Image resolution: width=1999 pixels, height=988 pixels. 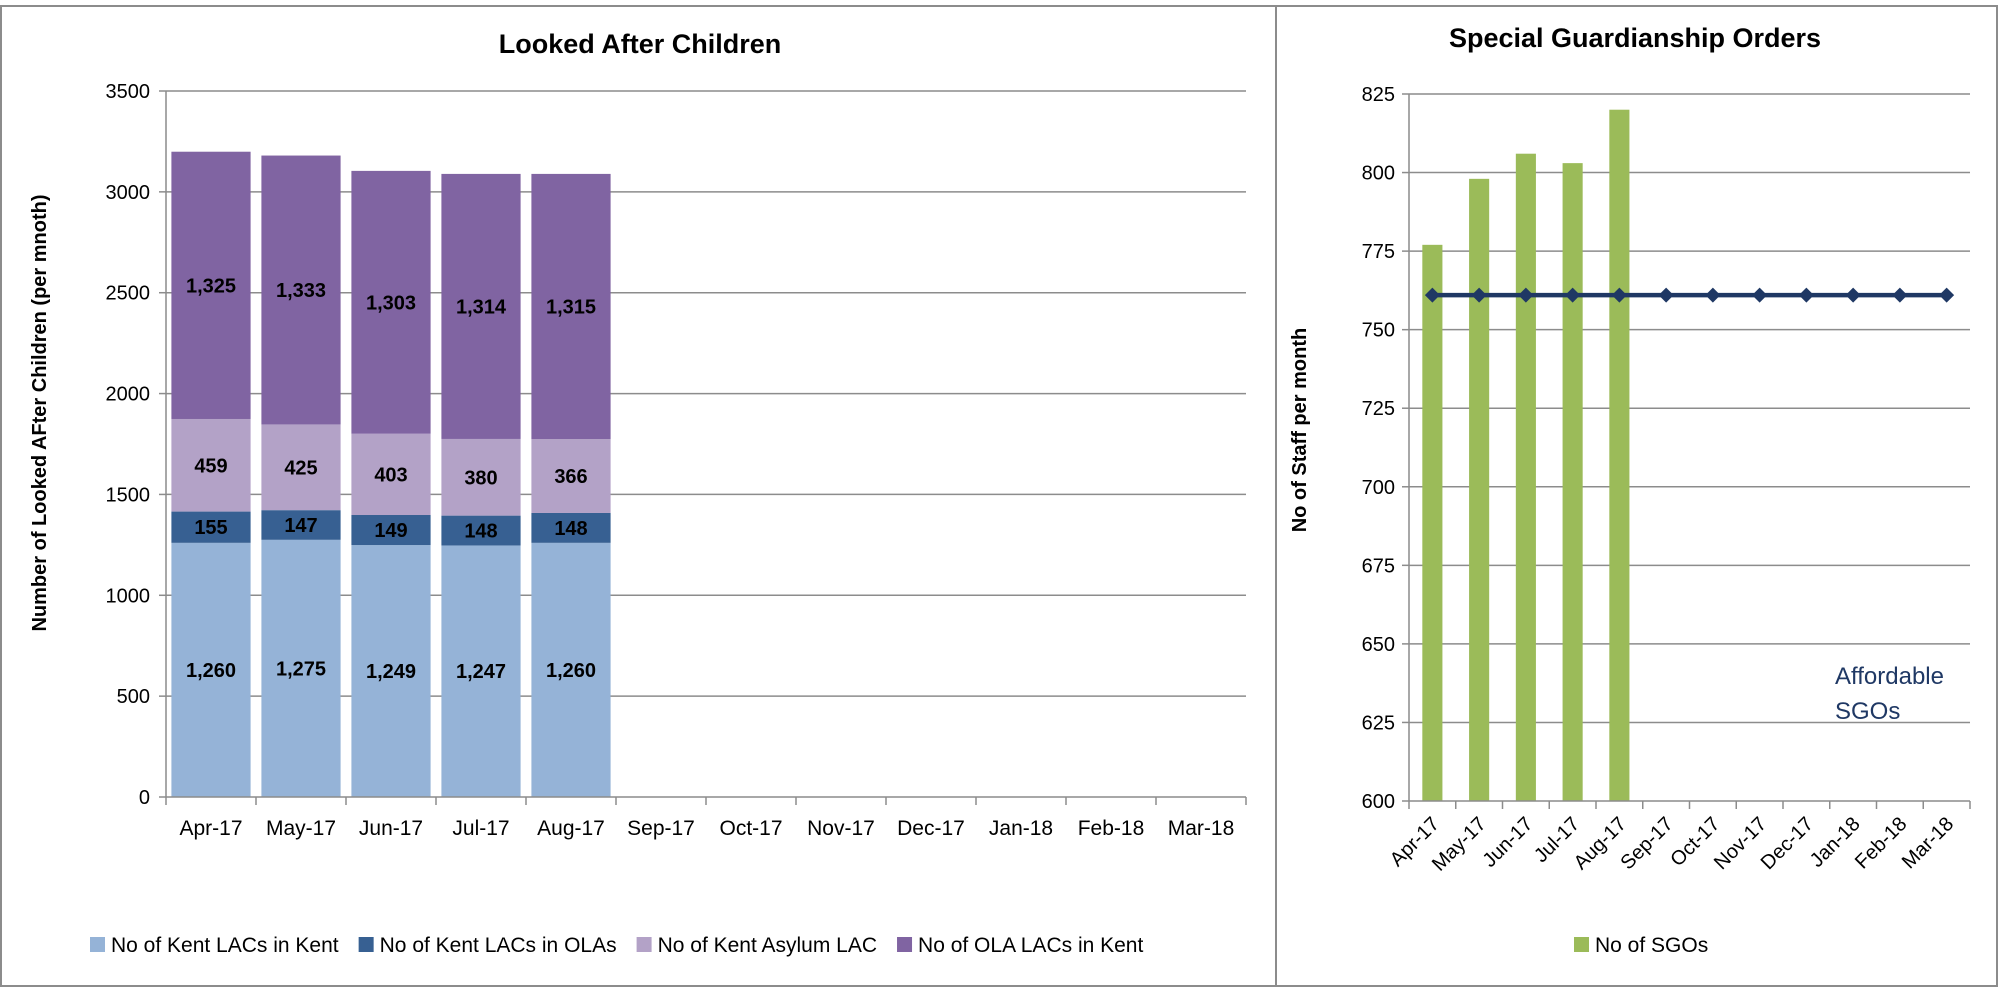 I want to click on sgo-bars, so click(x=1526, y=455).